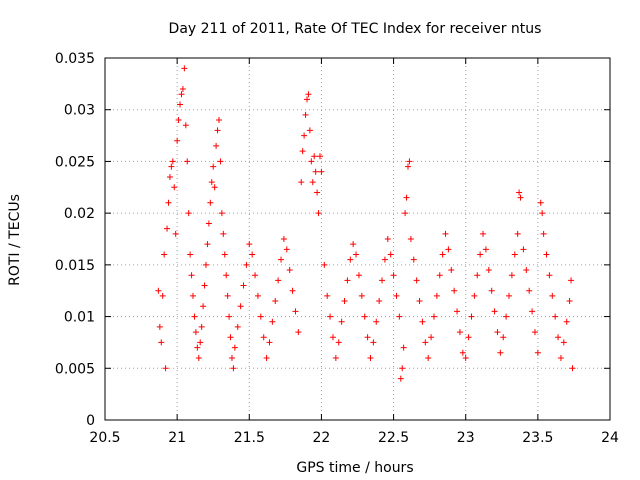  I want to click on y-tick-label: 0.03, so click(79, 111).